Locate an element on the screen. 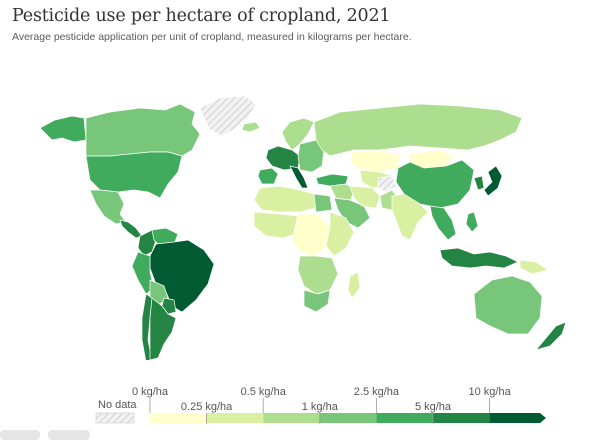  region-kazakhstan is located at coordinates (375, 161).